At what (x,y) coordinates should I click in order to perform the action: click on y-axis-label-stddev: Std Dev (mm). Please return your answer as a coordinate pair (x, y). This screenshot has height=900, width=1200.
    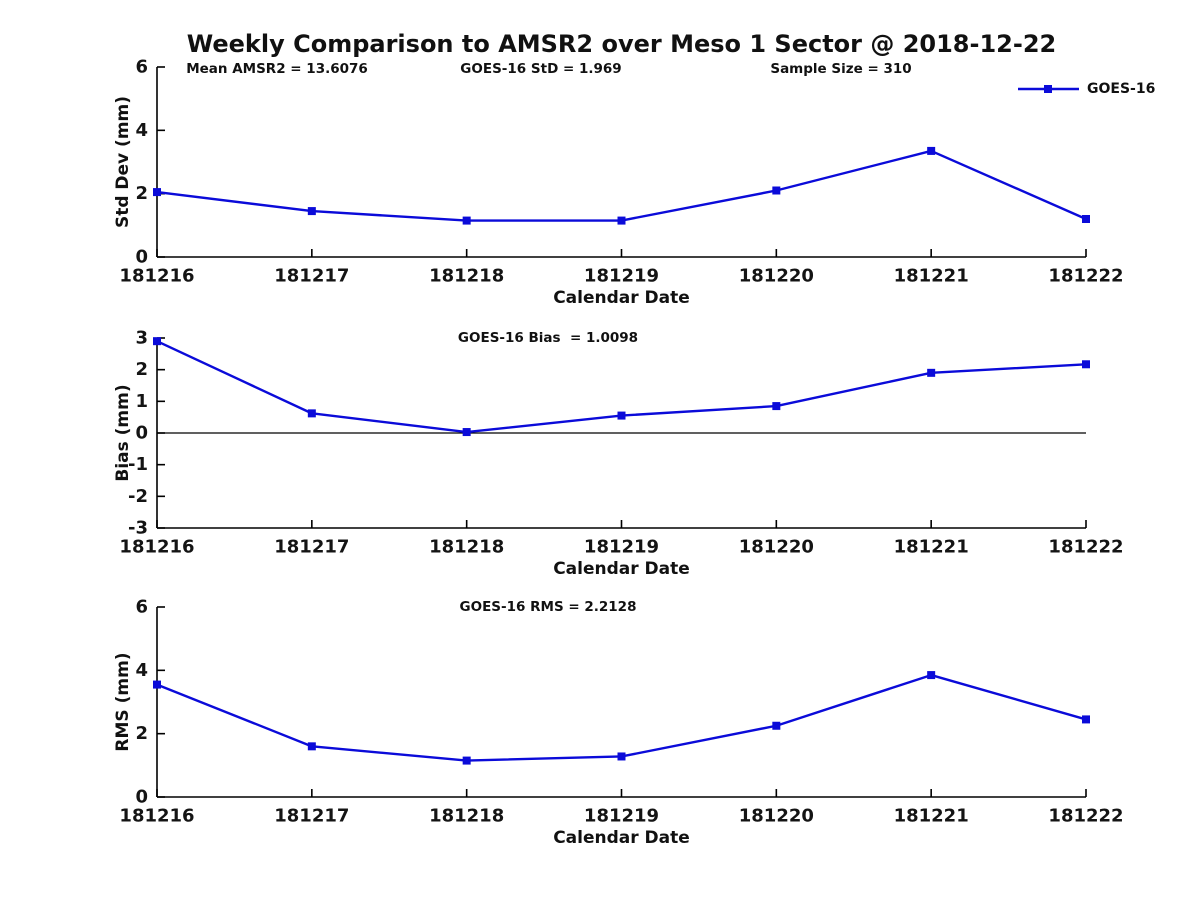
    Looking at the image, I should click on (123, 162).